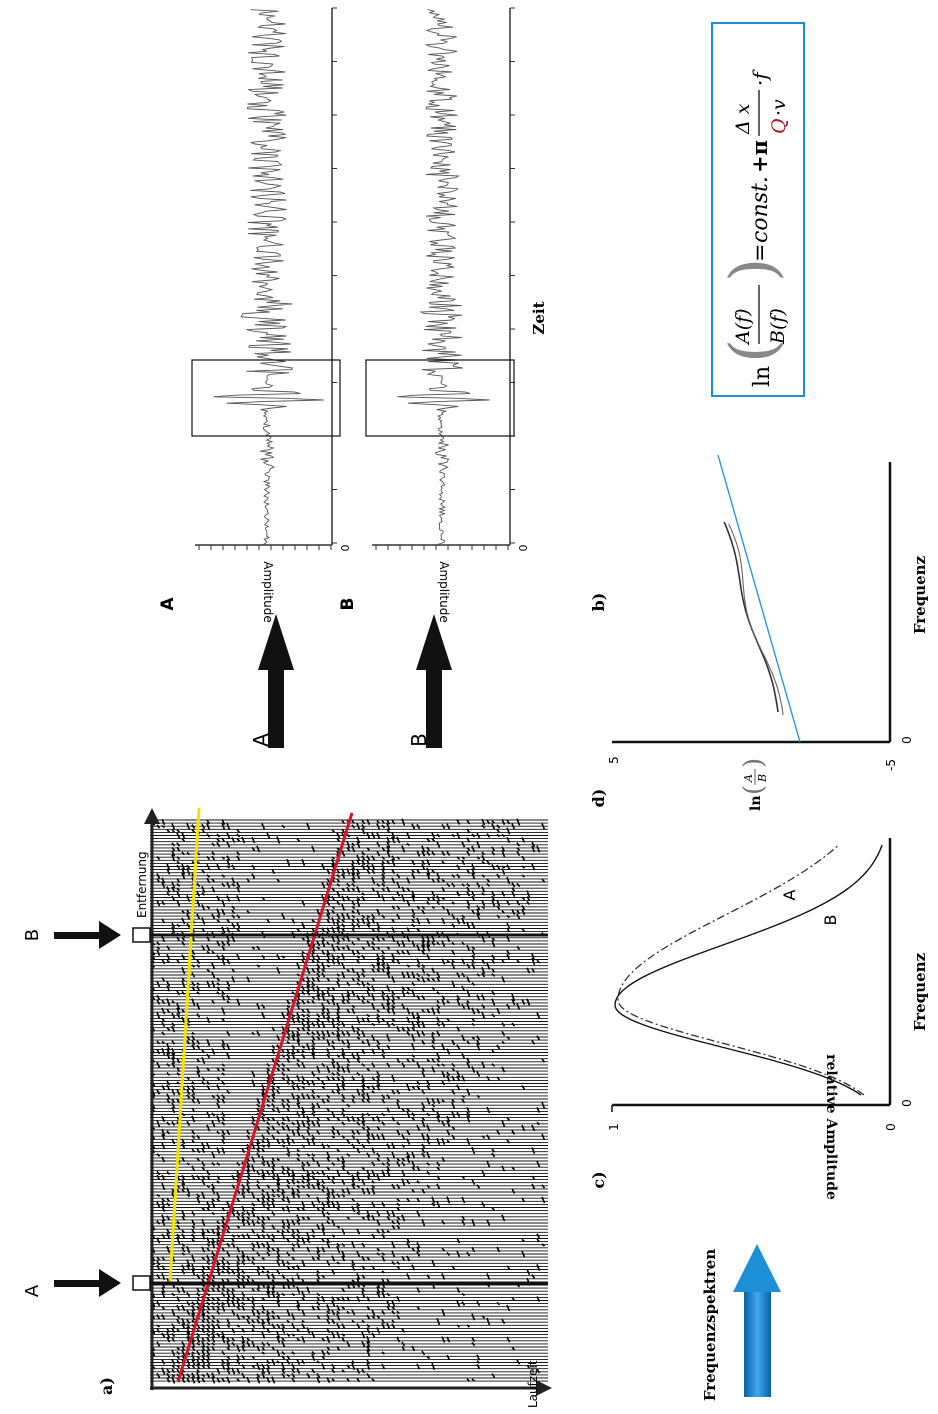 This screenshot has width=938, height=1414. What do you see at coordinates (891, 1127) in the screenshot?
I see `spectra-y-bottom: 0` at bounding box center [891, 1127].